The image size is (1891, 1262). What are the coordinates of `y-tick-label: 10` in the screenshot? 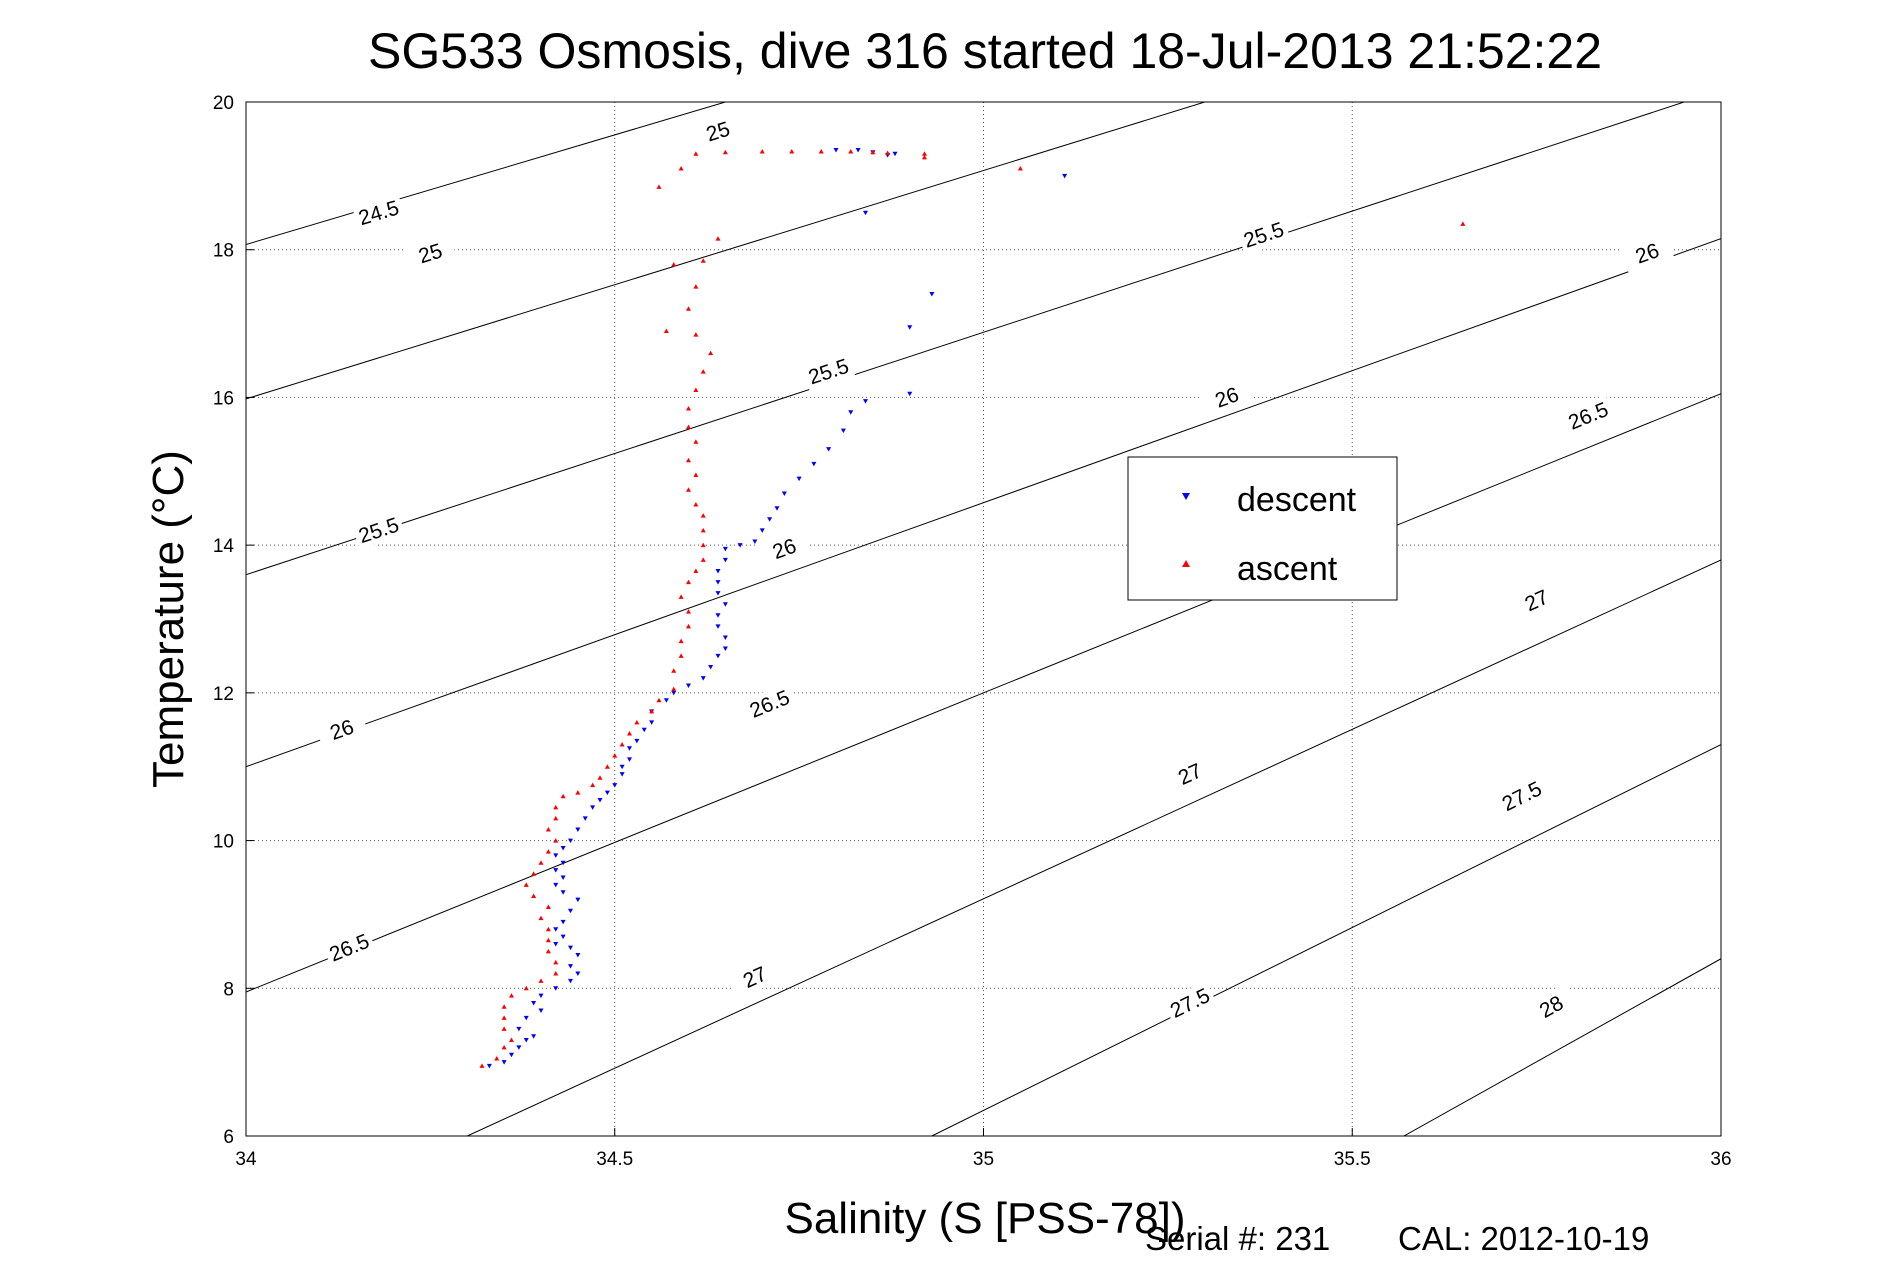 It's located at (223, 842).